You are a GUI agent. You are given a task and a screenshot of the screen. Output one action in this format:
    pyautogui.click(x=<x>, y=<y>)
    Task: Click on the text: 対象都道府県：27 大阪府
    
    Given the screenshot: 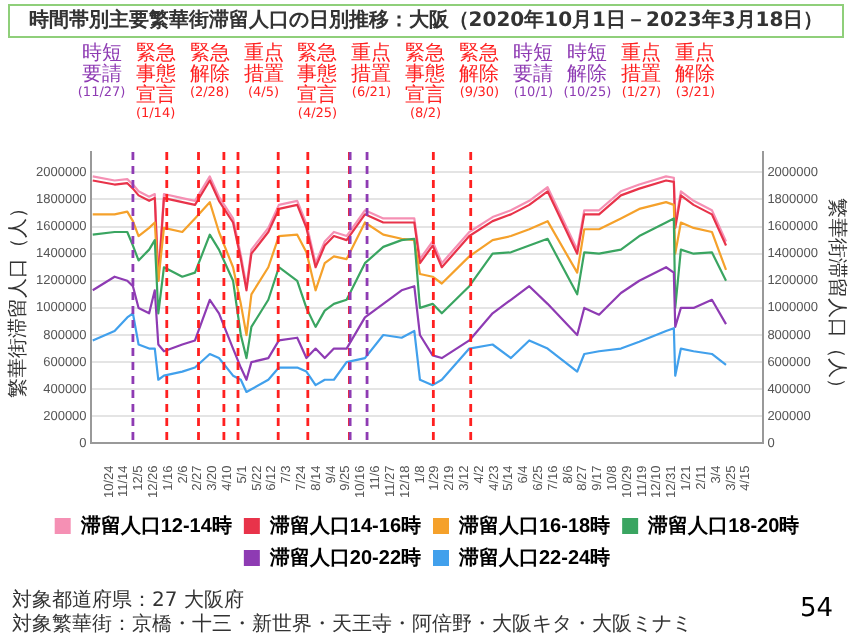 What is the action you would take?
    pyautogui.click(x=128, y=601)
    